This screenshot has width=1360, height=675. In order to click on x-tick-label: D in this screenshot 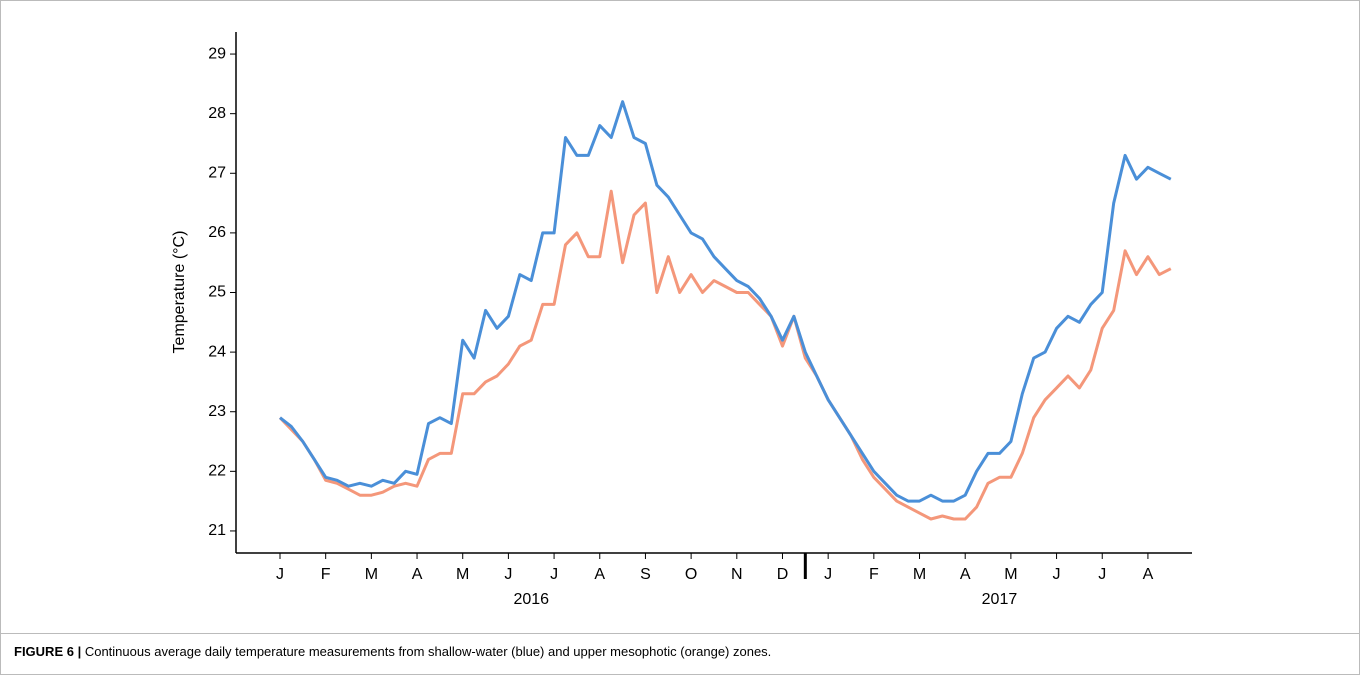, I will do `click(783, 574)`.